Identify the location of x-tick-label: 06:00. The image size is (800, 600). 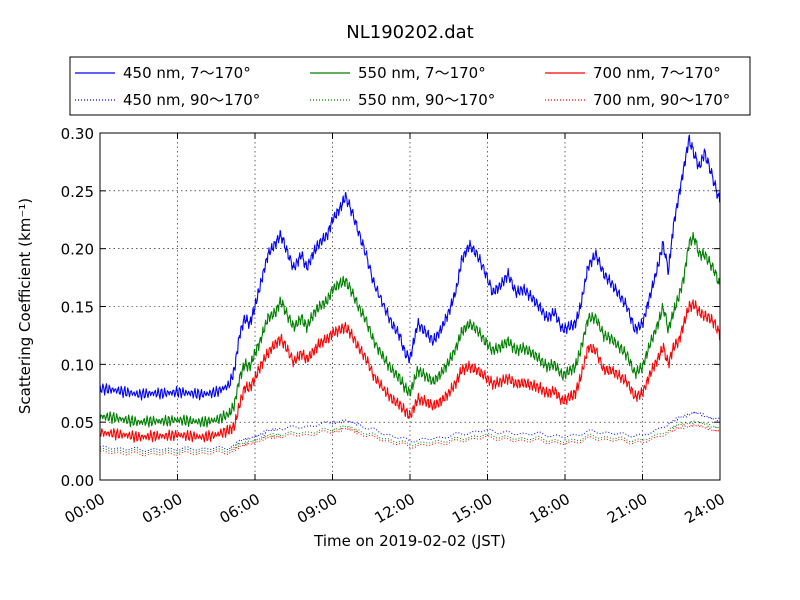
(240, 508).